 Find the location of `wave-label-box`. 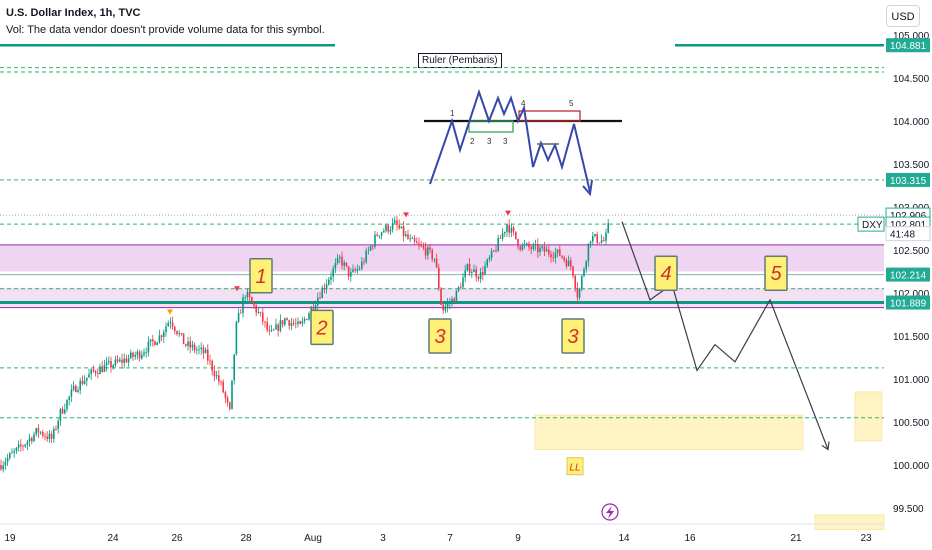

wave-label-box is located at coordinates (440, 336).